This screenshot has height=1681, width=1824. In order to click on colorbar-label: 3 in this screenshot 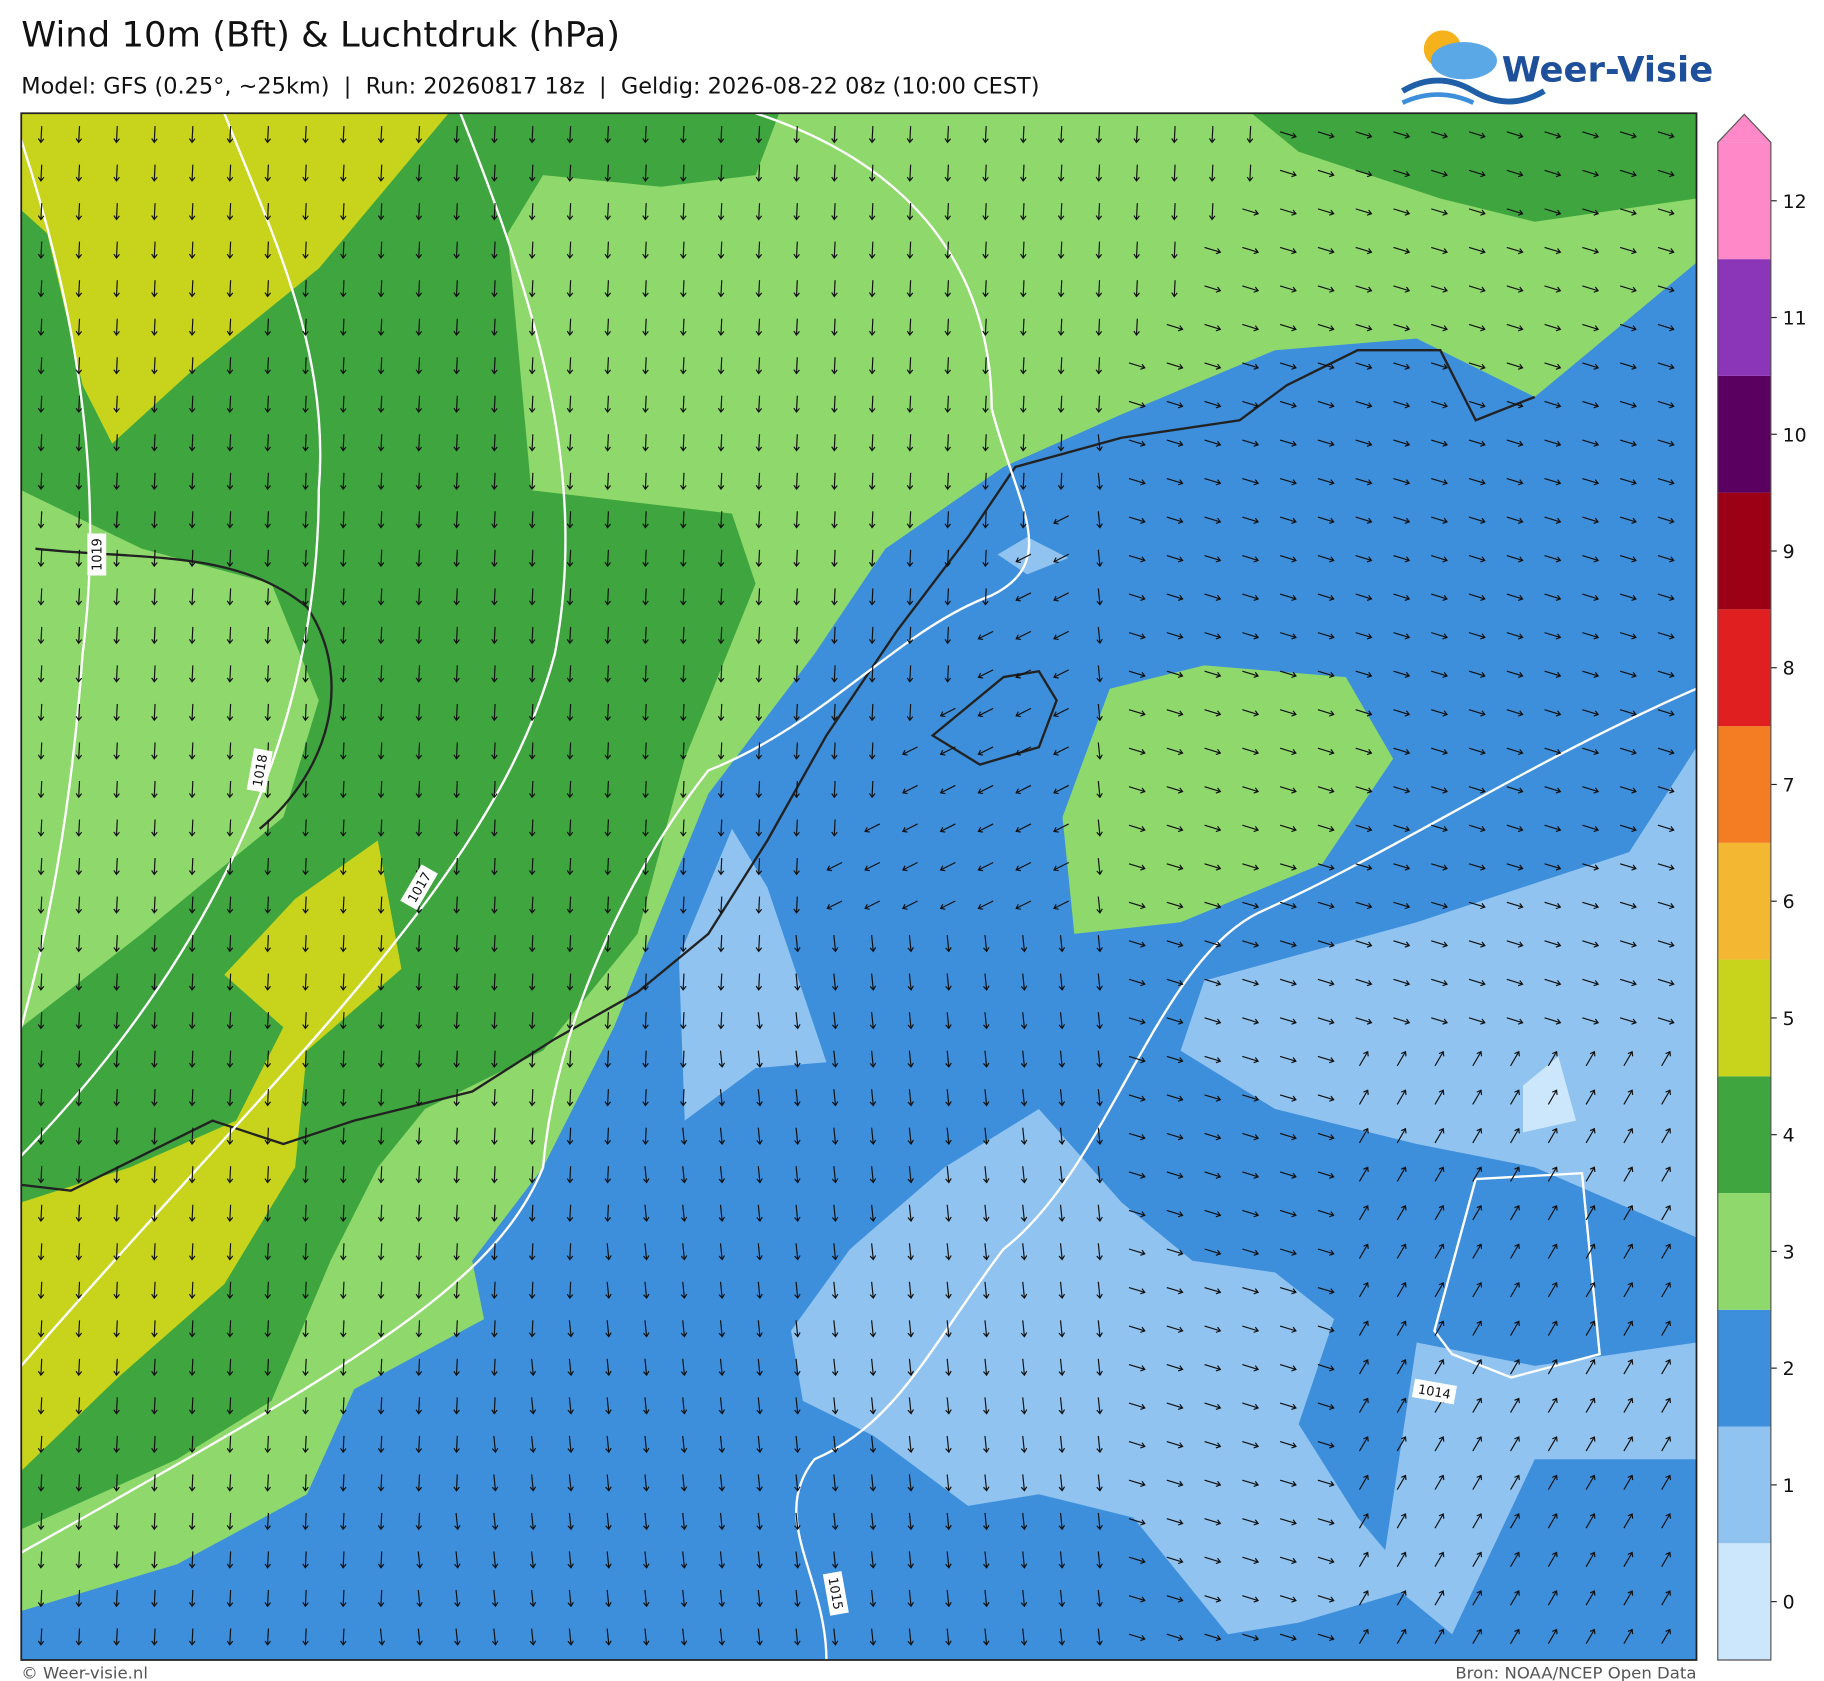, I will do `click(1789, 1253)`.